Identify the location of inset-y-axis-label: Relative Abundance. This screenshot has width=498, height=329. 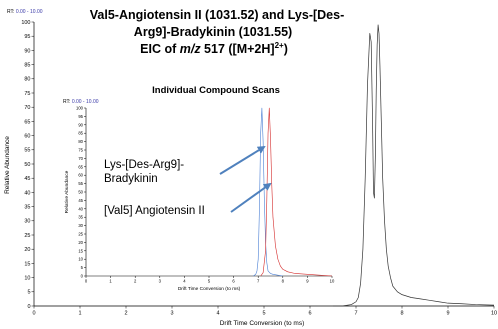
(67, 191).